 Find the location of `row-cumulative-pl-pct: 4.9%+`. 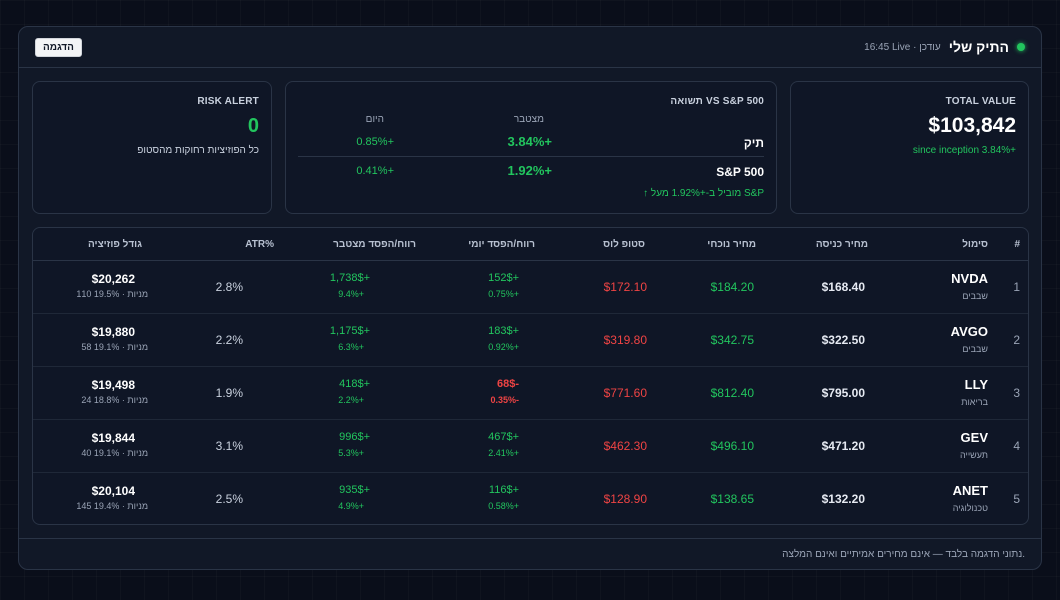

row-cumulative-pl-pct: 4.9%+ is located at coordinates (351, 506).